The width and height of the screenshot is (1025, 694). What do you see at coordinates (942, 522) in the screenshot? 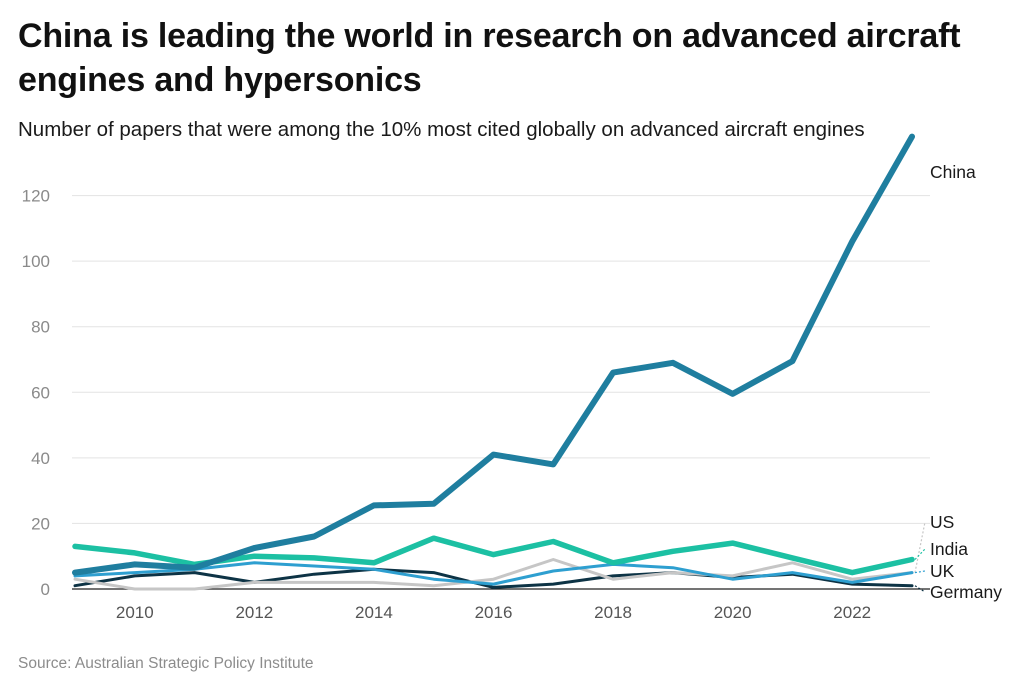
I see `series-label-us: US` at bounding box center [942, 522].